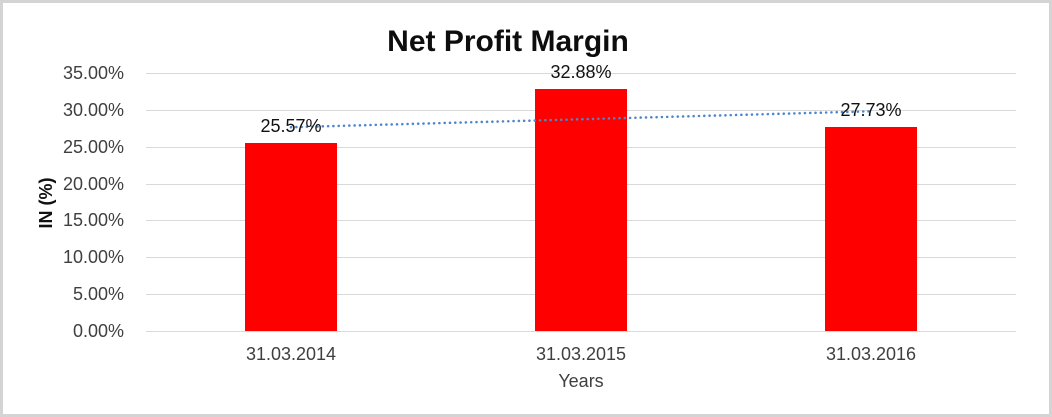 Image resolution: width=1052 pixels, height=417 pixels. I want to click on y-tick-label: 30.00%, so click(93, 109).